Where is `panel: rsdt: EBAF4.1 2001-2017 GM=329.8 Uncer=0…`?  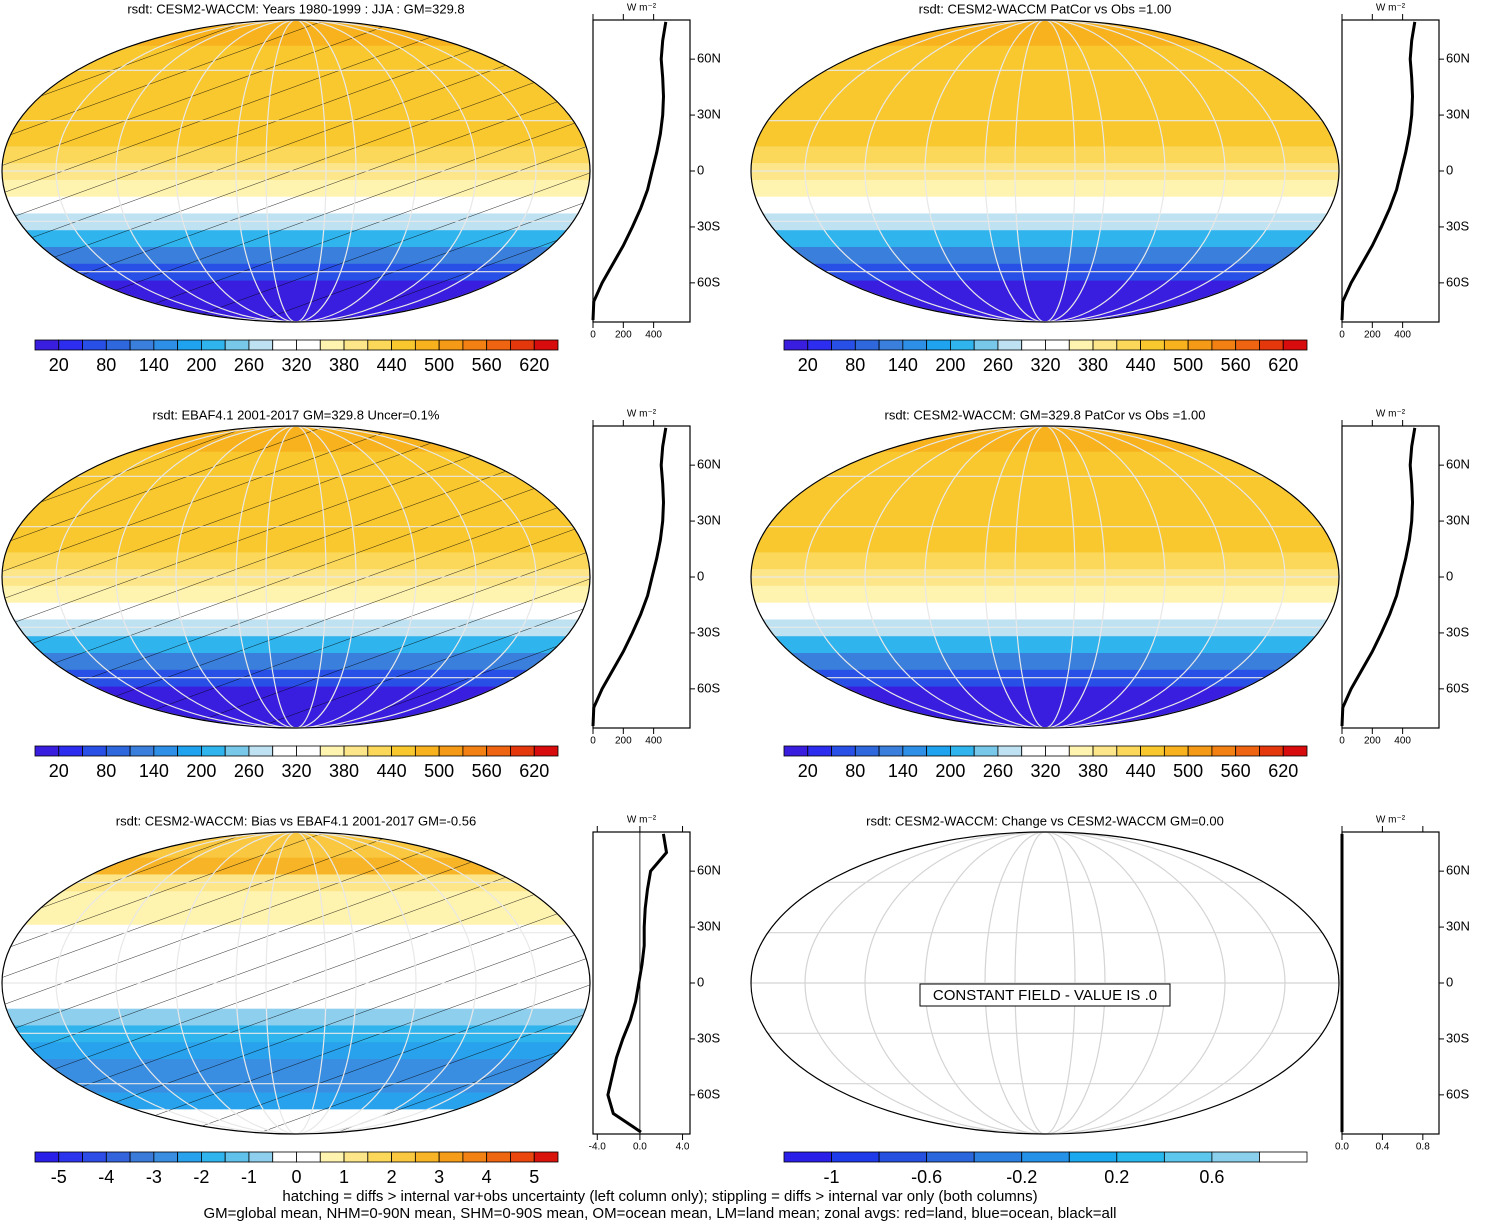 panel: rsdt: EBAF4.1 2001-2017 GM=329.8 Uncer=0… is located at coordinates (361, 594).